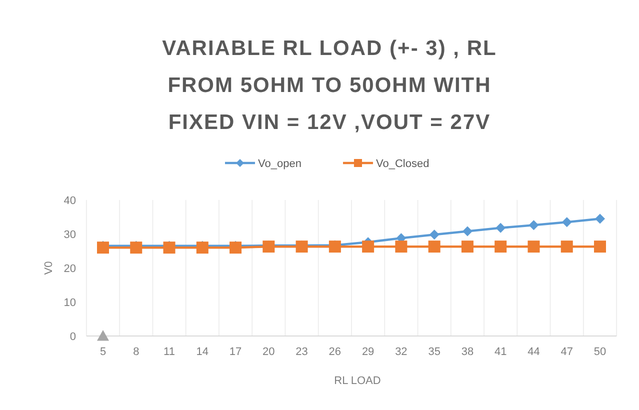  Describe the element at coordinates (103, 352) in the screenshot. I see `x-tick-label: 5` at that location.